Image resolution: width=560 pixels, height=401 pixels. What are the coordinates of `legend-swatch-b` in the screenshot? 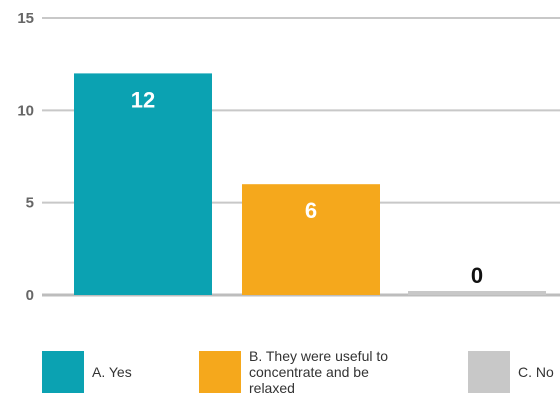 It's located at (220, 372).